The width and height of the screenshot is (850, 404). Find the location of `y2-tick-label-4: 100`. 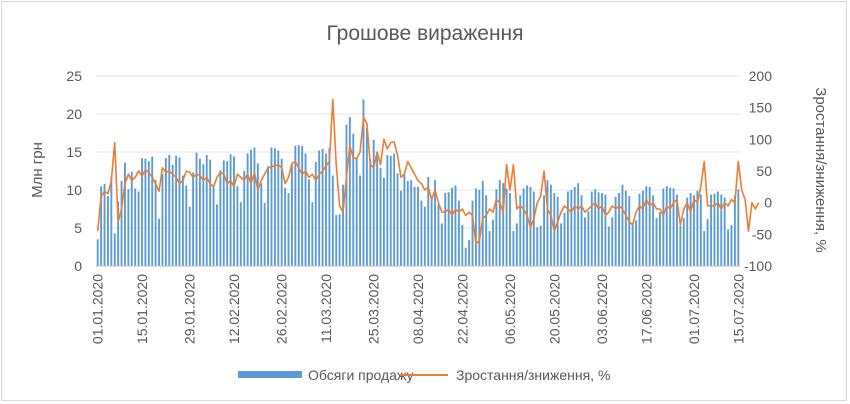

y2-tick-label-4: 100 is located at coordinates (761, 139).